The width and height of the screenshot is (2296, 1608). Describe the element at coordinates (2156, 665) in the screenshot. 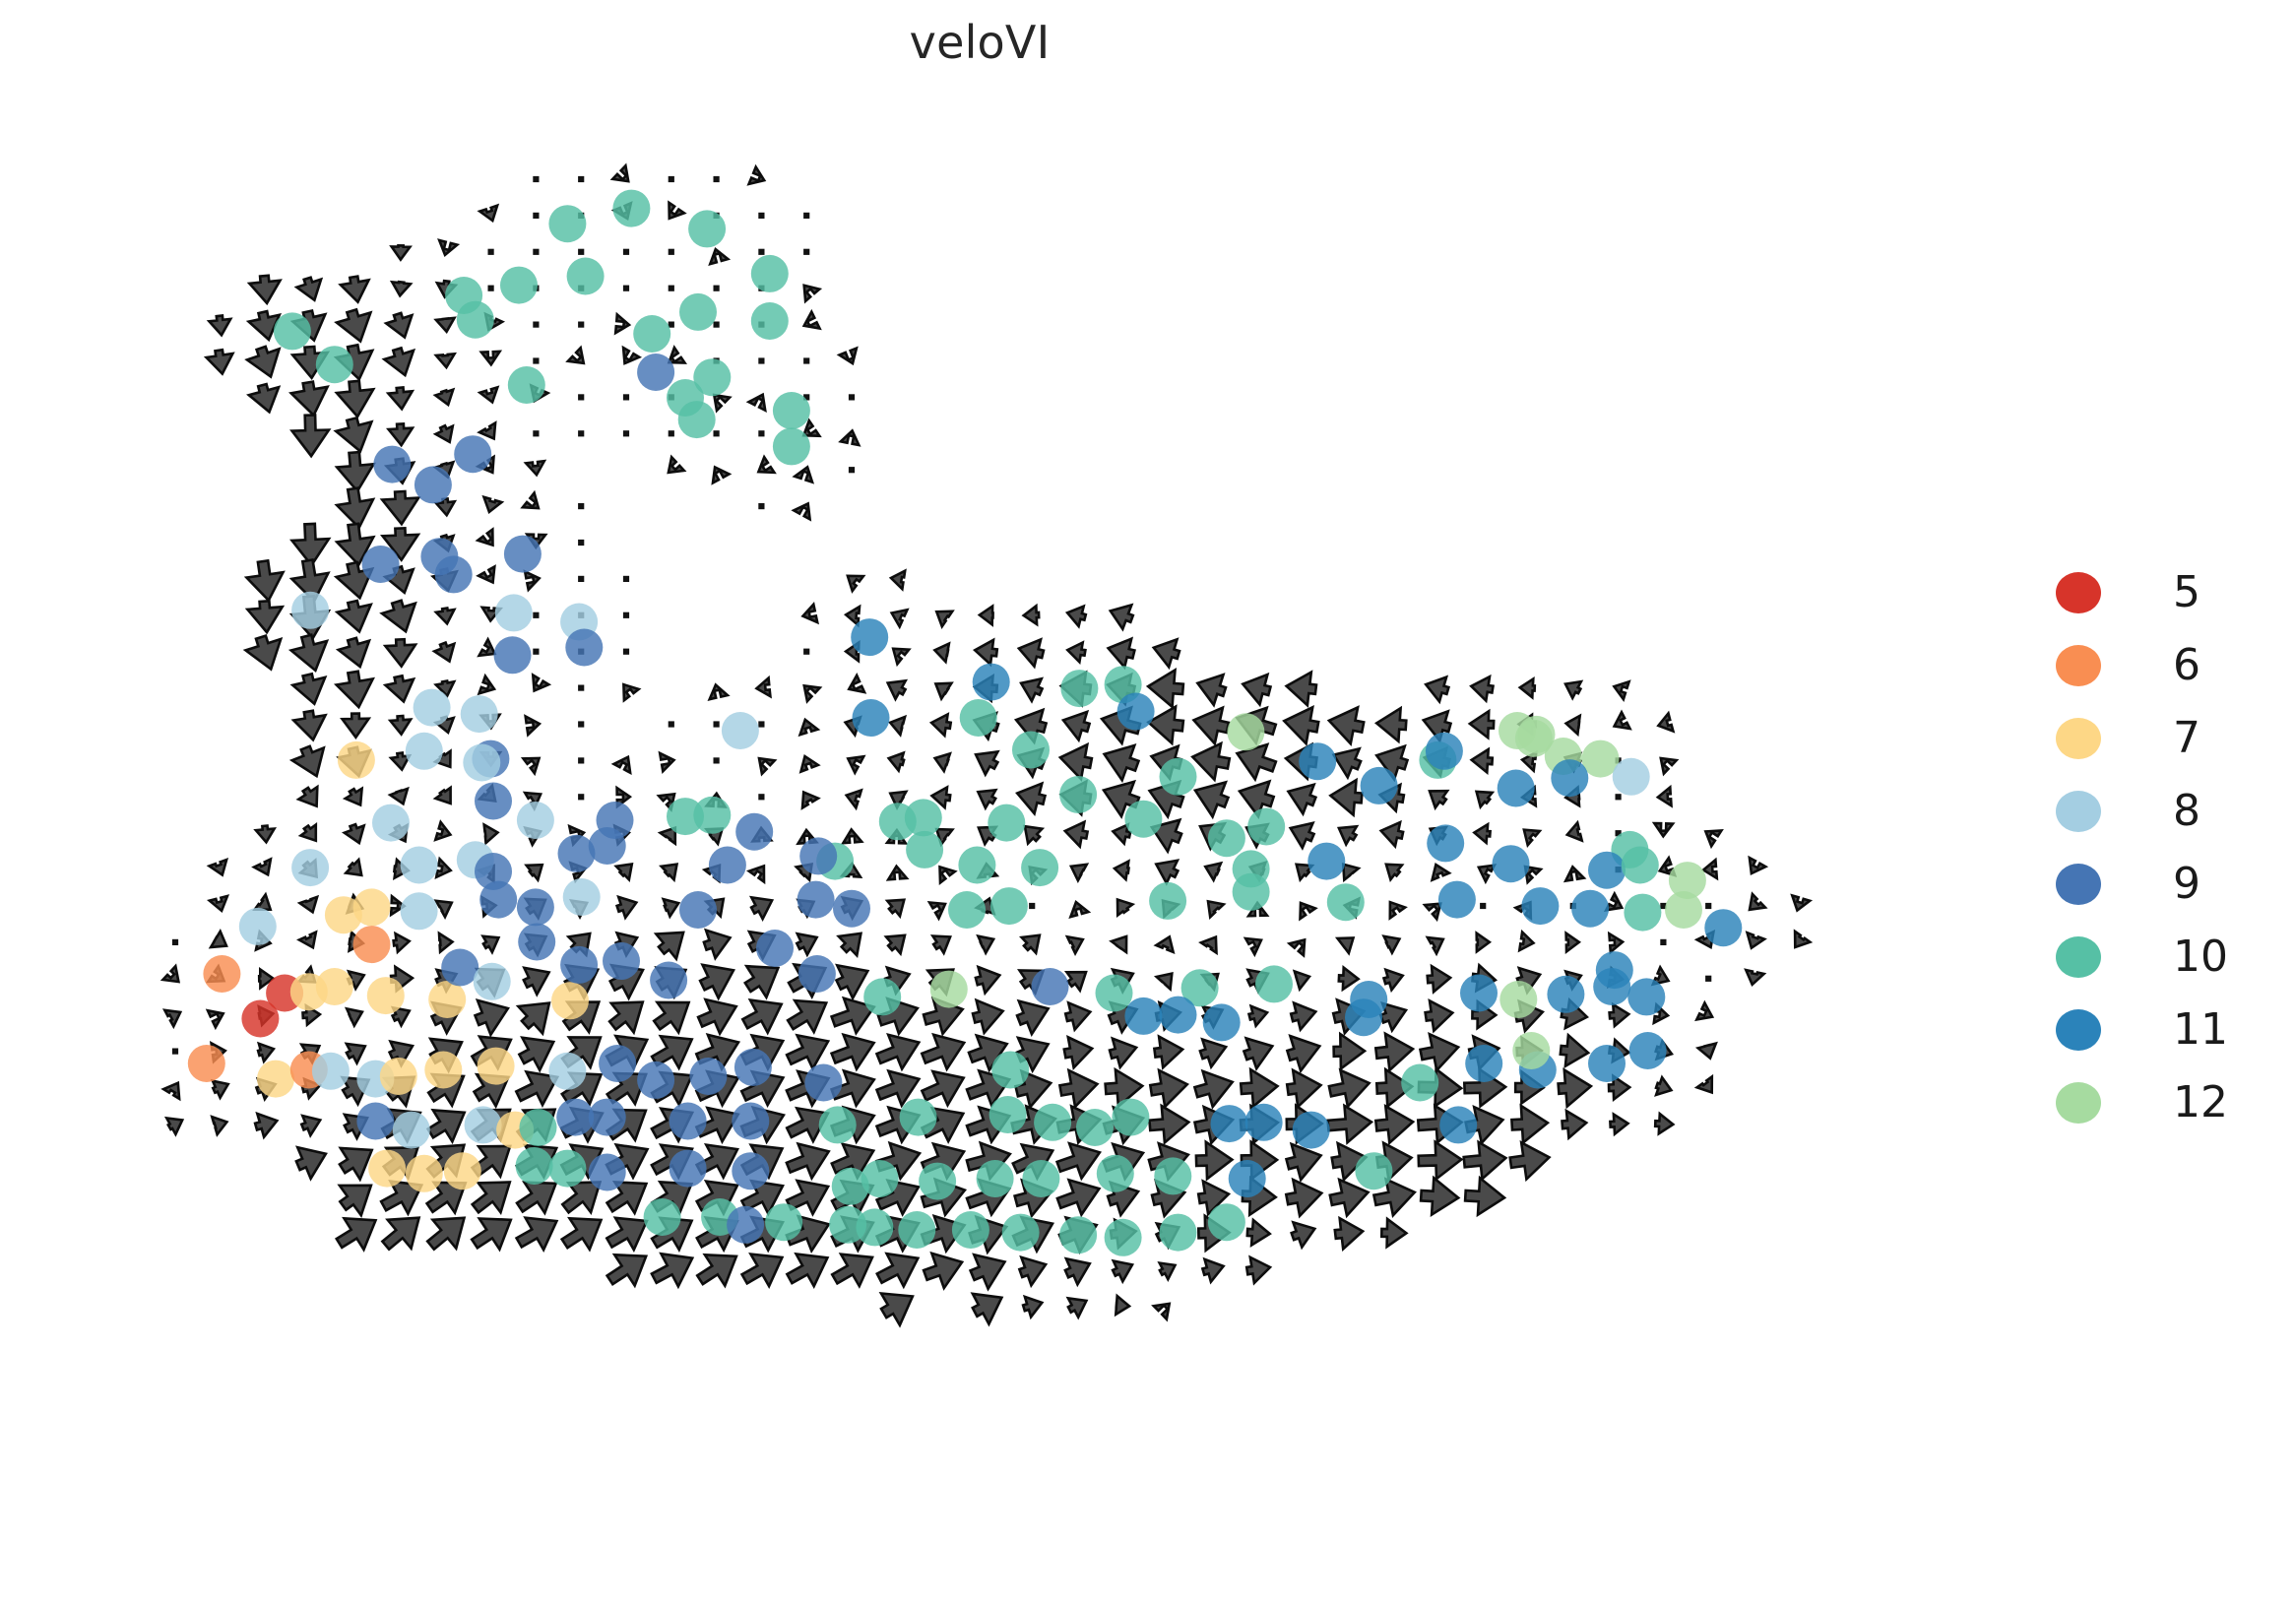

I see `legend-item-6: 6` at that location.